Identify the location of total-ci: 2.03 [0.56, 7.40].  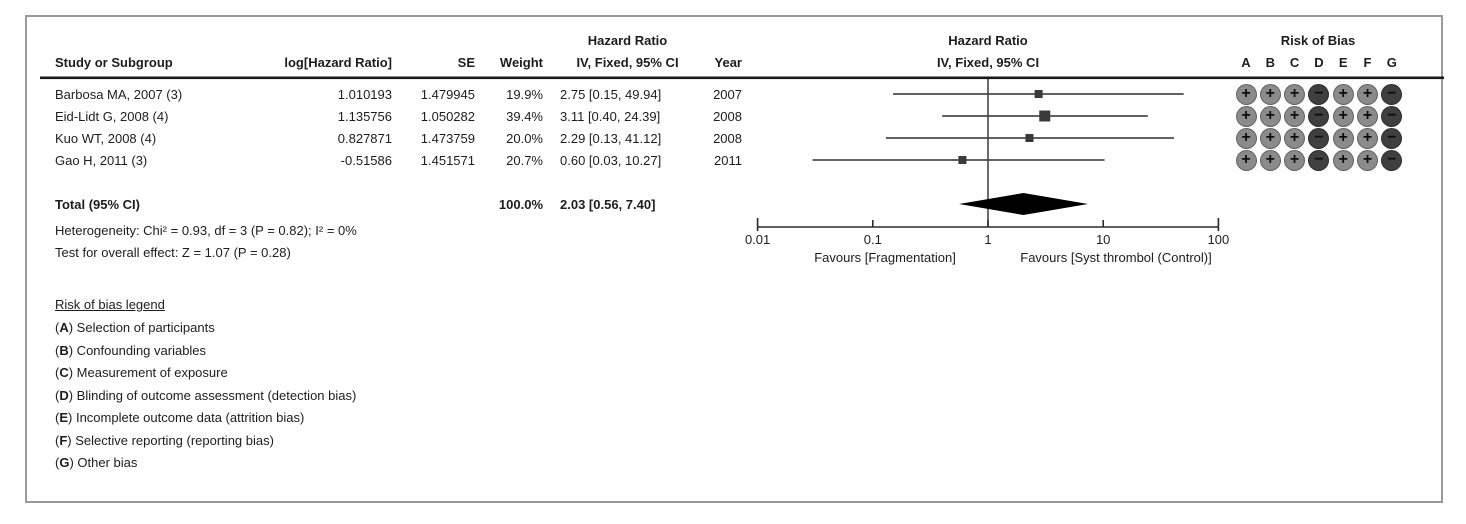
(608, 204).